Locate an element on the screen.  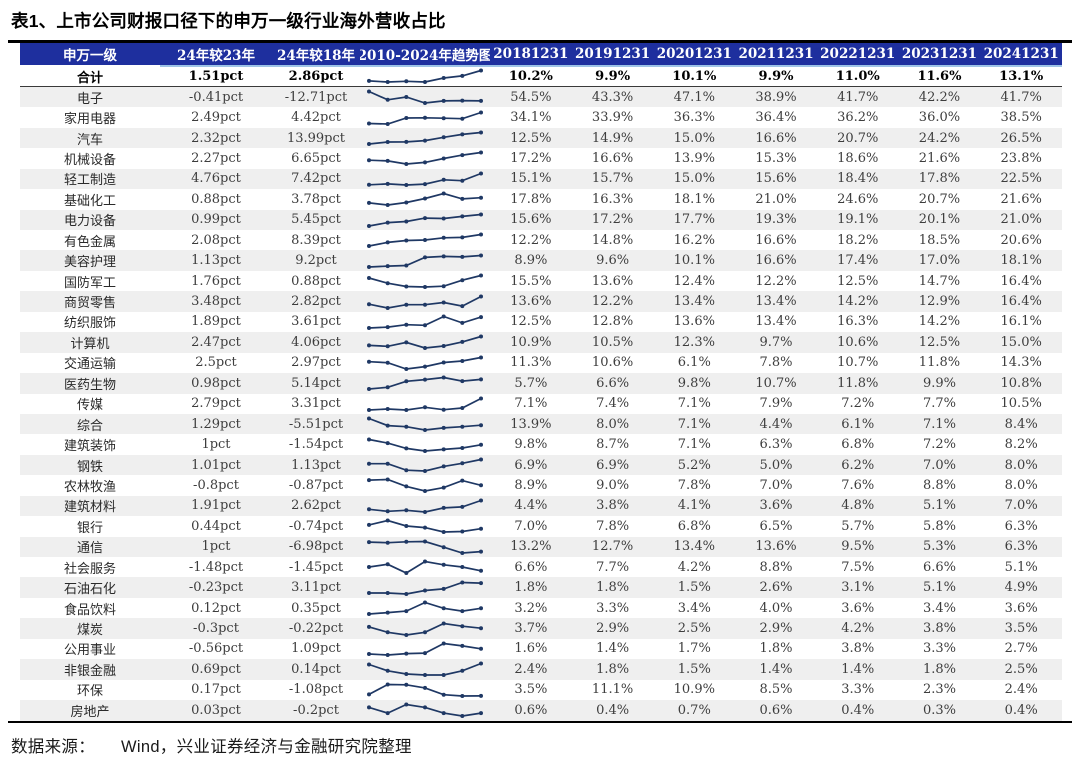
row-change-vs-2023: 1pct is located at coordinates (216, 445).